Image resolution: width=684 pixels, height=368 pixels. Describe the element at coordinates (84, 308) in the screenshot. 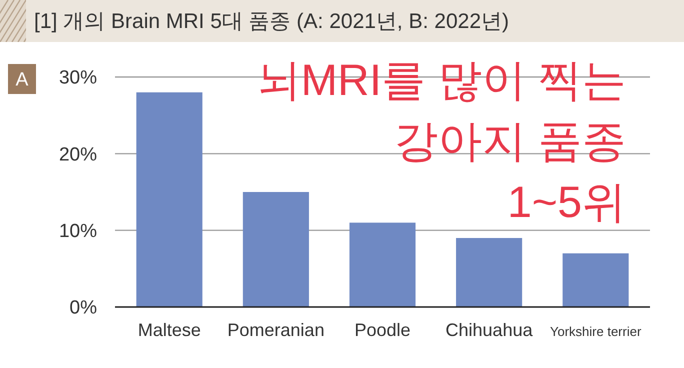

I see `y-tick-label: 0%` at that location.